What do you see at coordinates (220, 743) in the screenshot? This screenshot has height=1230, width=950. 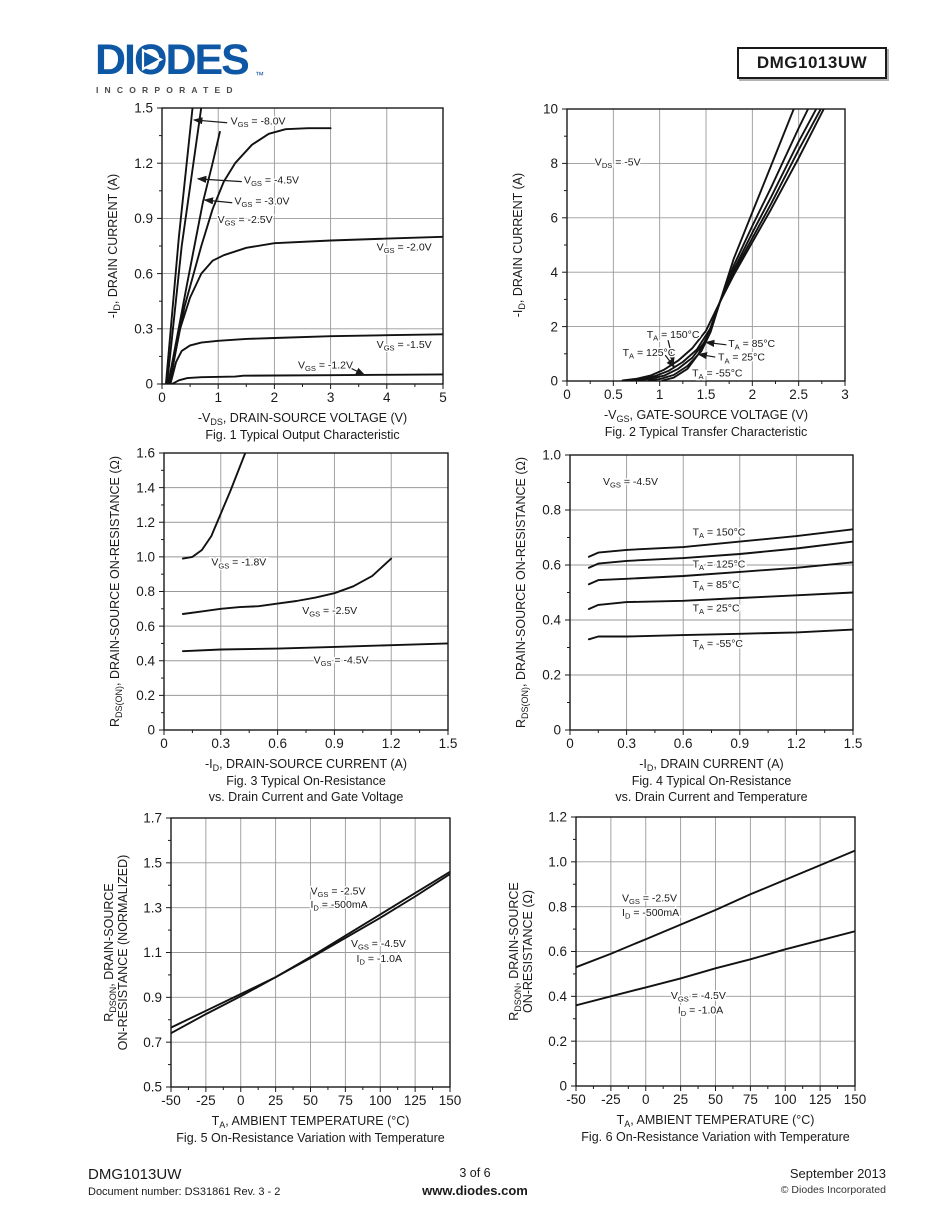 I see `x-tick-label: 0.3` at bounding box center [220, 743].